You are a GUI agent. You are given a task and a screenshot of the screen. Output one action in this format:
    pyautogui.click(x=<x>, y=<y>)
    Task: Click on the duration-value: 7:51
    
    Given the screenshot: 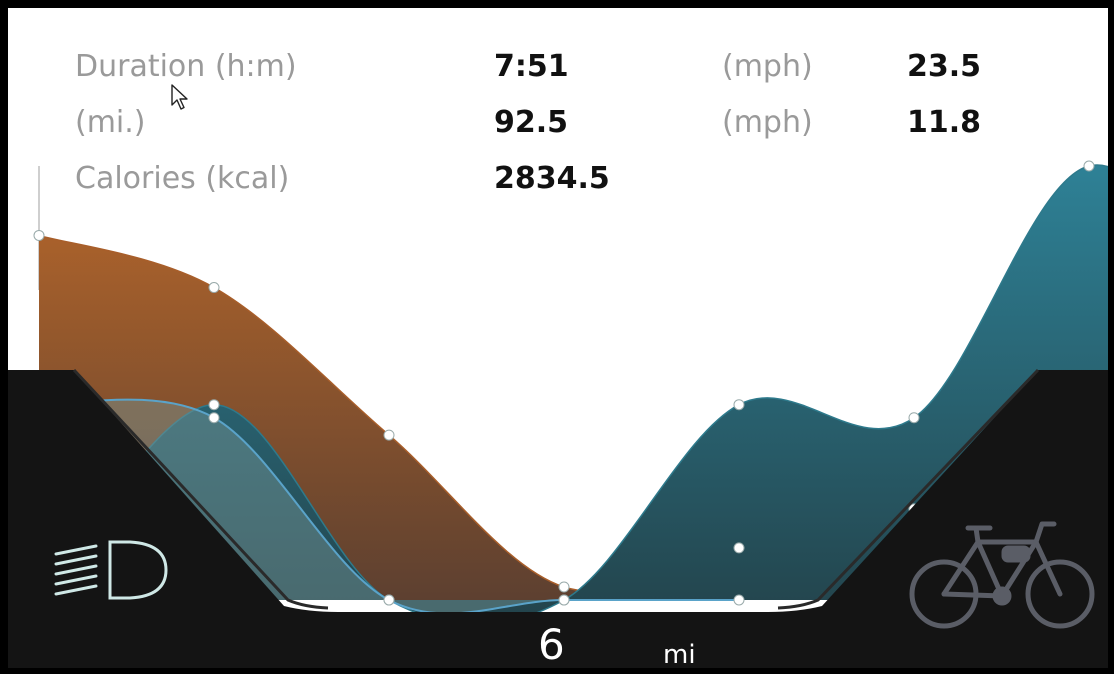 What is the action you would take?
    pyautogui.click(x=531, y=66)
    